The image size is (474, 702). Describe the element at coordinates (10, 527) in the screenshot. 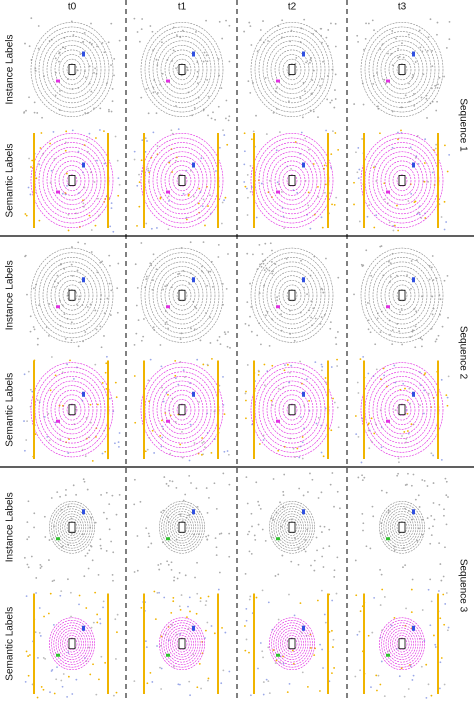

I see `row-label: Instance Labels` at that location.